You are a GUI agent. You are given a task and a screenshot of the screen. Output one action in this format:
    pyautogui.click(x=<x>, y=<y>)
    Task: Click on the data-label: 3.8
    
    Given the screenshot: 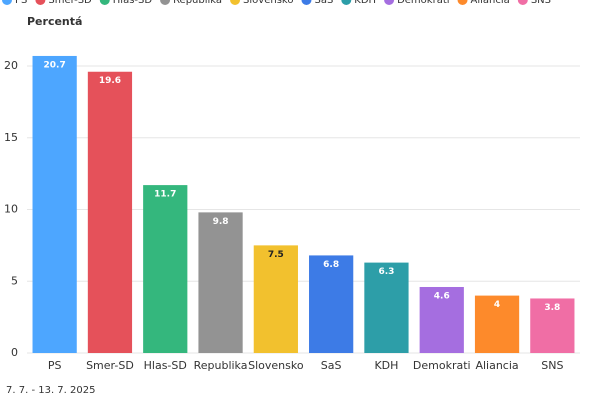 What is the action you would take?
    pyautogui.click(x=552, y=308)
    